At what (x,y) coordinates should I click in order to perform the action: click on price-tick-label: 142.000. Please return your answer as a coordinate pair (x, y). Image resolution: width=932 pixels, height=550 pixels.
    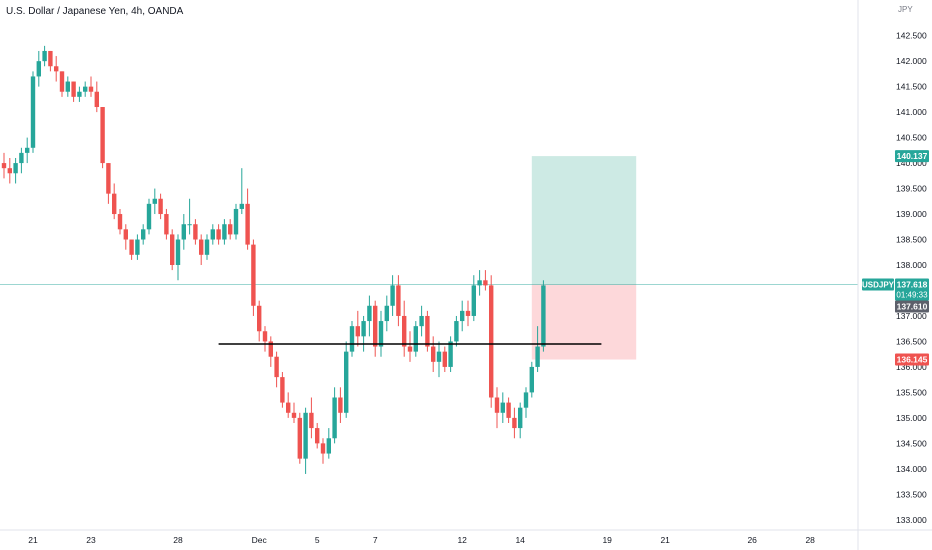
    Looking at the image, I should click on (911, 61).